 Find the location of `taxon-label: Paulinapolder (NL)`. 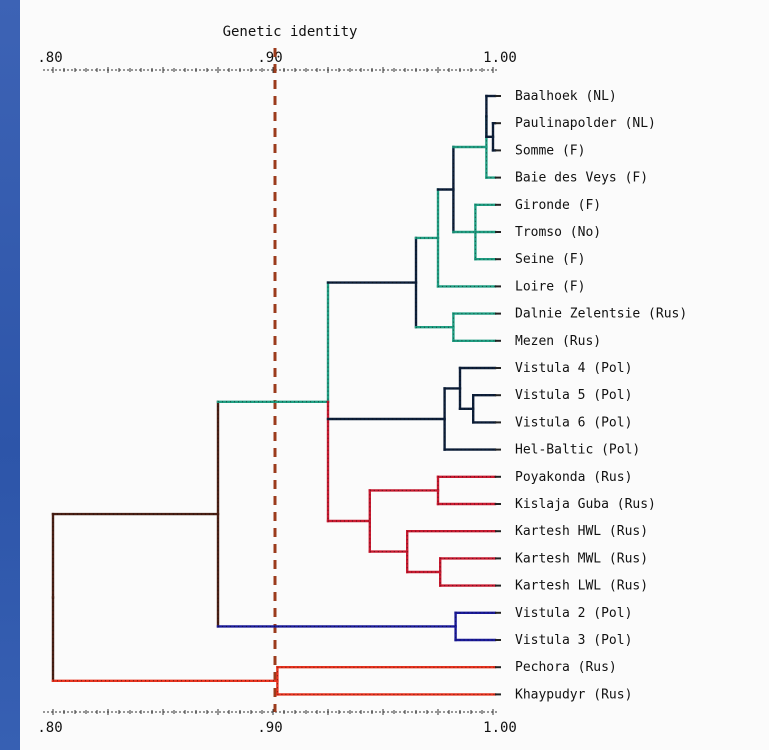

taxon-label: Paulinapolder (NL) is located at coordinates (585, 123).